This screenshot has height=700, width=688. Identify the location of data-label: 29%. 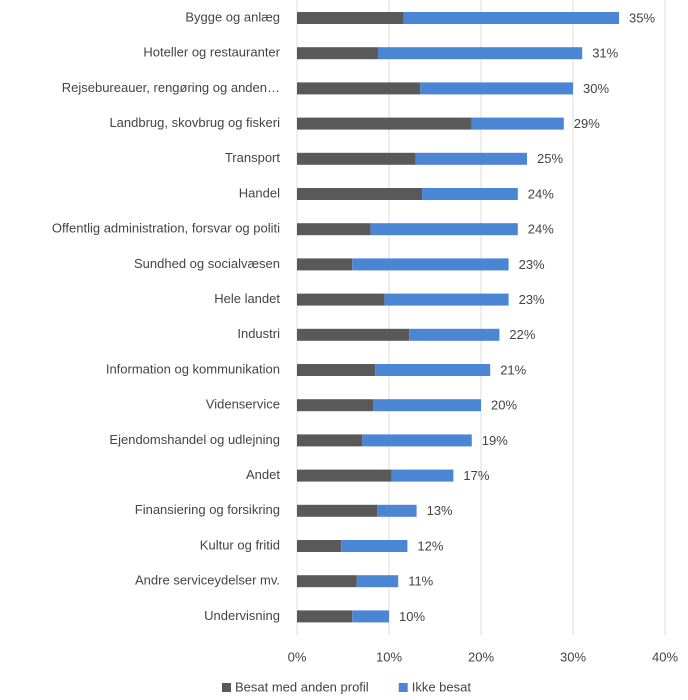
(587, 123).